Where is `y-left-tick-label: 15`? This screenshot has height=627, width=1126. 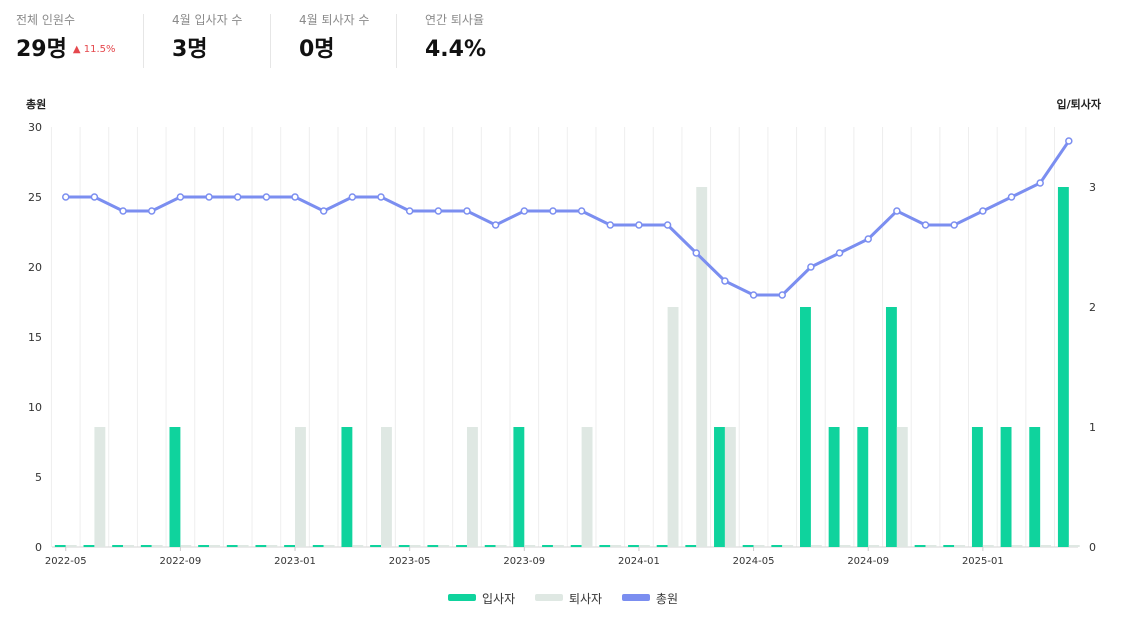
y-left-tick-label: 15 is located at coordinates (35, 337).